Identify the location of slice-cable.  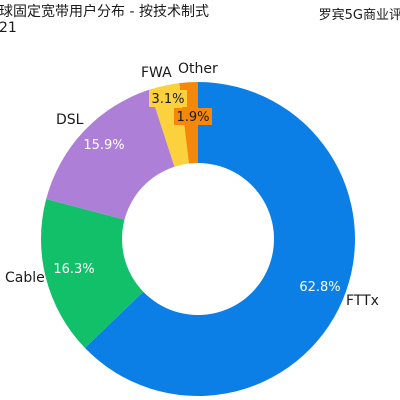
(92, 273).